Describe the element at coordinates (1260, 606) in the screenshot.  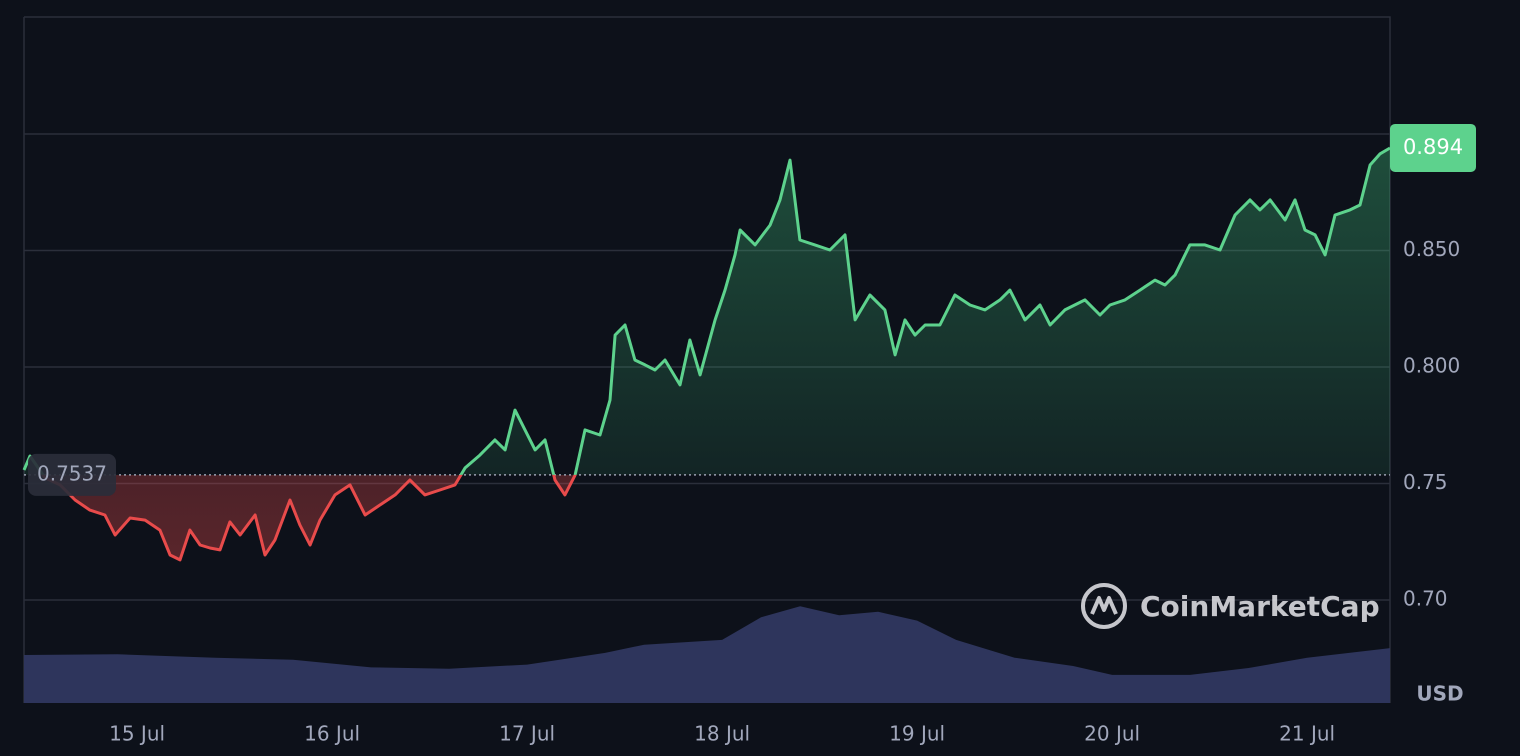
I see `watermark-text: CoinMarketCap` at that location.